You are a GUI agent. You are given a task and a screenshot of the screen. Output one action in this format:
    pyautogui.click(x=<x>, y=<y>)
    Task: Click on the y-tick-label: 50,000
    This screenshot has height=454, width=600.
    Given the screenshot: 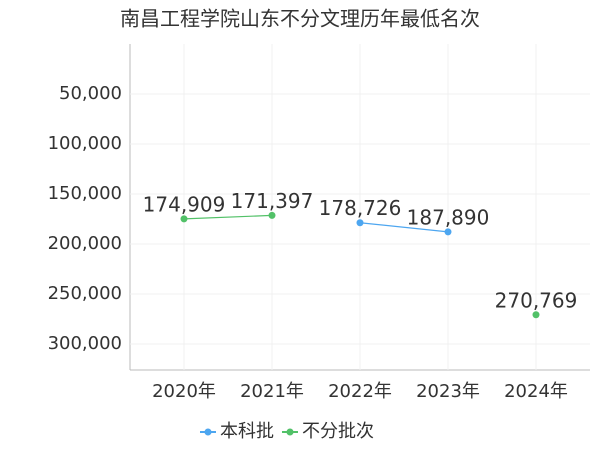 What is the action you would take?
    pyautogui.click(x=90, y=93)
    